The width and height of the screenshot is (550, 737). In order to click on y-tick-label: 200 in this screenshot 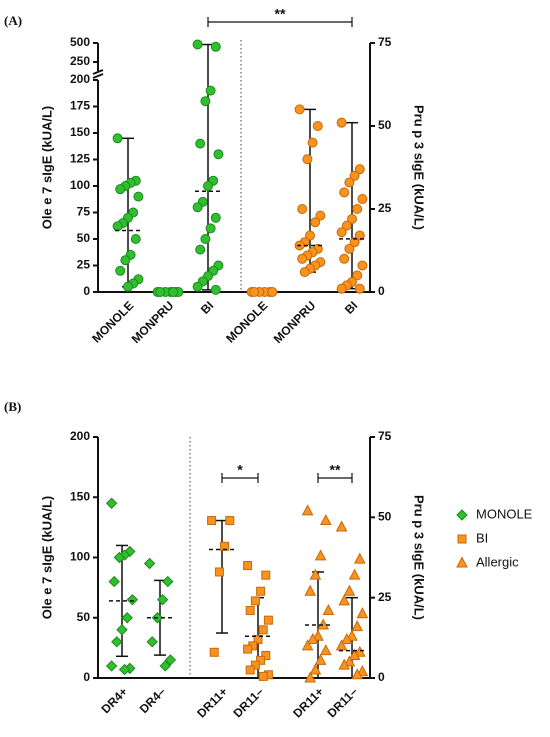, I will do `click(80, 436)`.